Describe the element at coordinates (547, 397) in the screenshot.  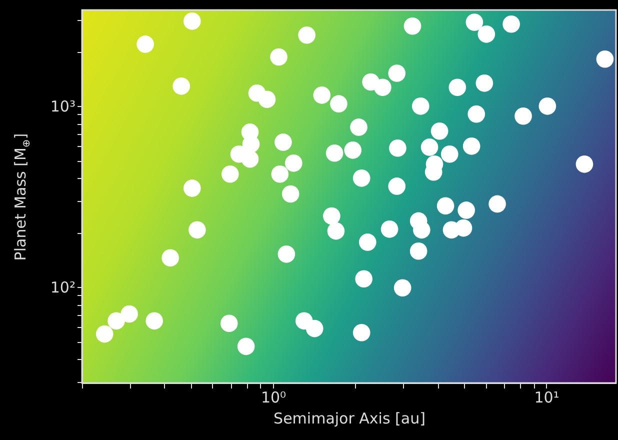
I see `x-tick-label: 10¹` at that location.